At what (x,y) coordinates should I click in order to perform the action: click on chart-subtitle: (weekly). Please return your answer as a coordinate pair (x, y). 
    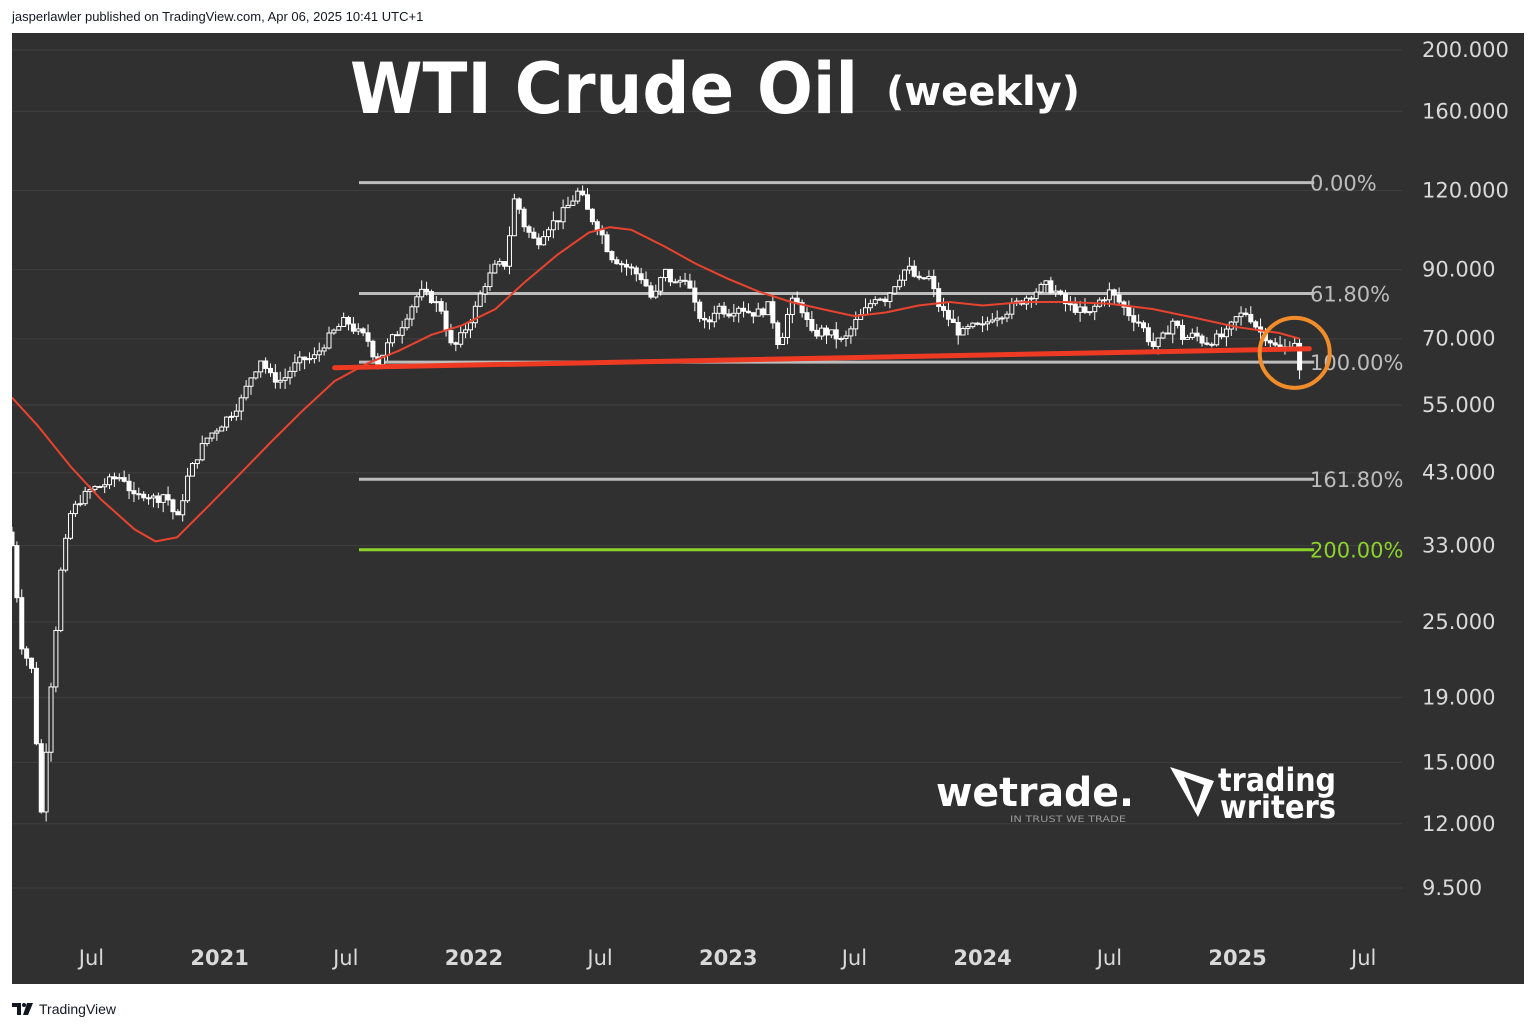
    Looking at the image, I should click on (983, 92).